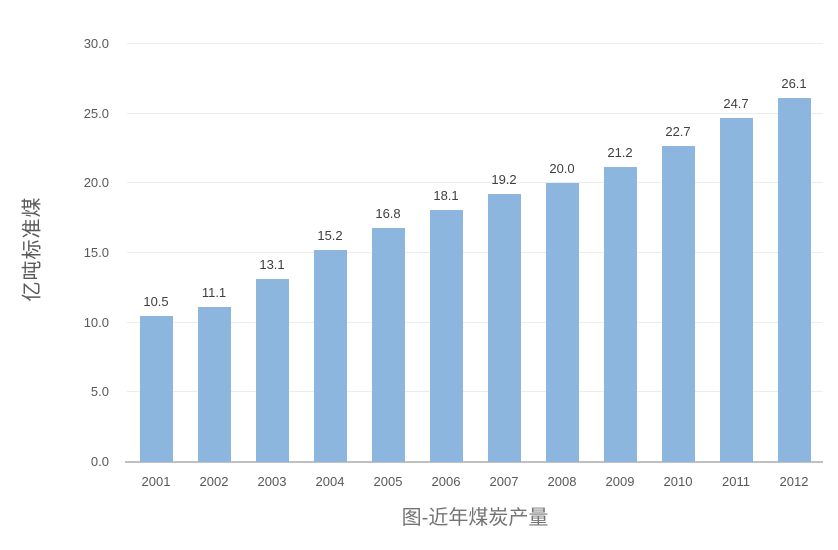 This screenshot has width=838, height=550. I want to click on bar-value-label: 22.7, so click(678, 131).